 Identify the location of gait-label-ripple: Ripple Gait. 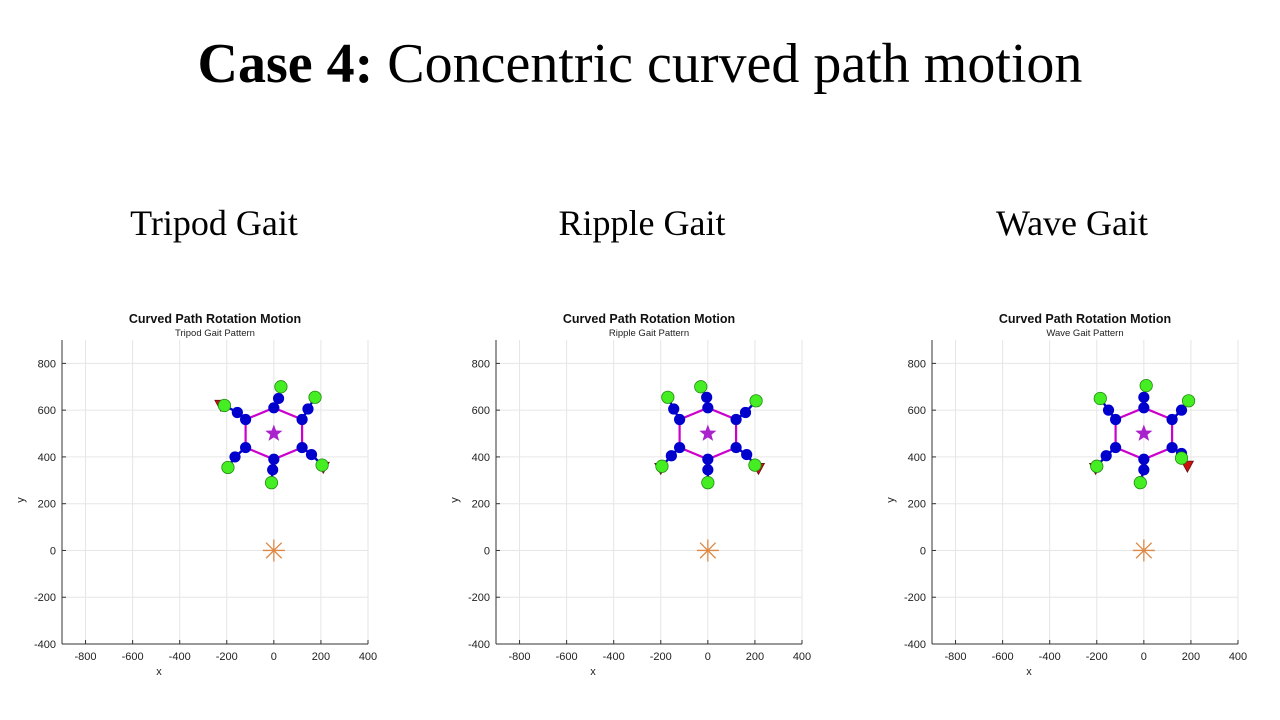
(642, 223).